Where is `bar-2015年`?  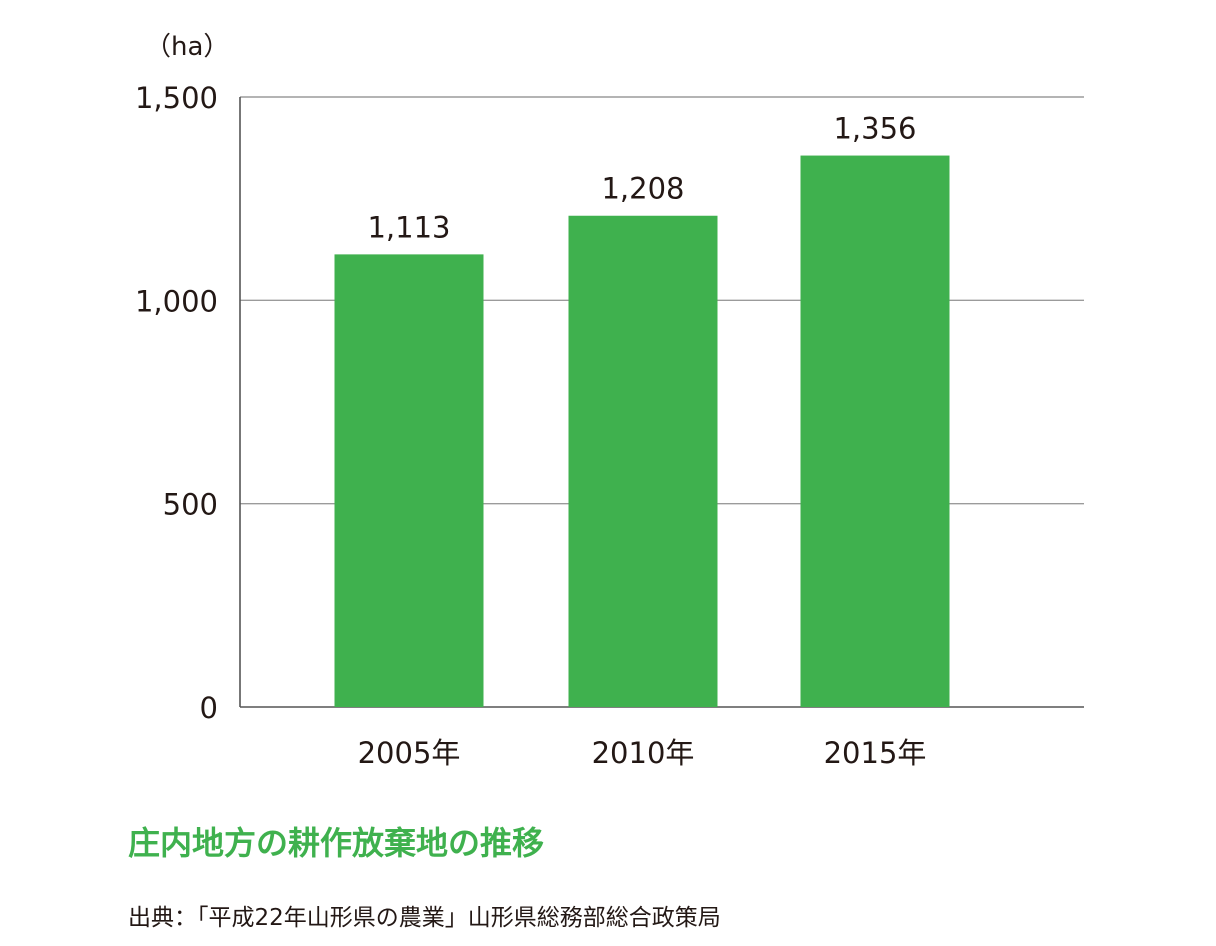
bar-2015年 is located at coordinates (875, 431).